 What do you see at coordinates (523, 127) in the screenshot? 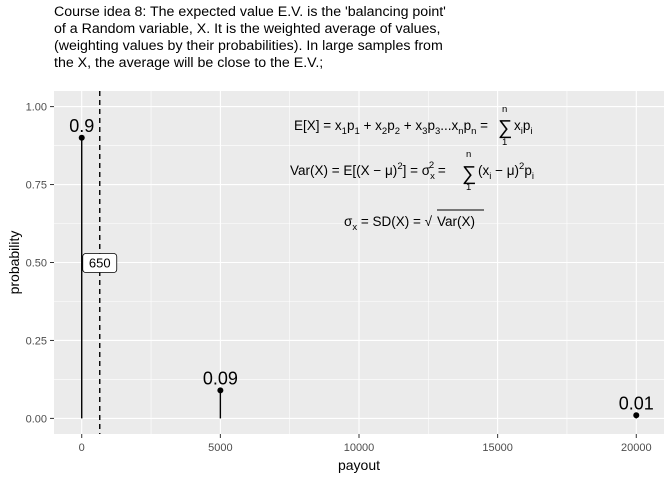
I see `svg-text: xipi` at bounding box center [523, 127].